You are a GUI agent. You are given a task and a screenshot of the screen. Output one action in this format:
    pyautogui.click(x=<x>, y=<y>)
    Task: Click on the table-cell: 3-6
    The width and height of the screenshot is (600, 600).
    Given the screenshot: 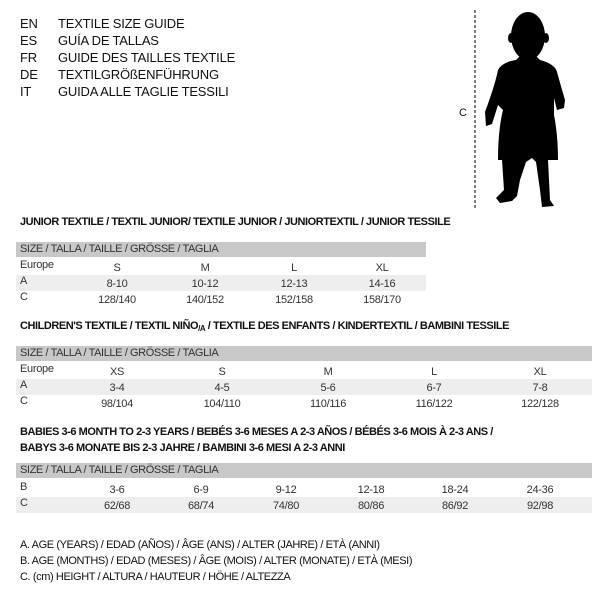 What is the action you would take?
    pyautogui.click(x=117, y=490)
    